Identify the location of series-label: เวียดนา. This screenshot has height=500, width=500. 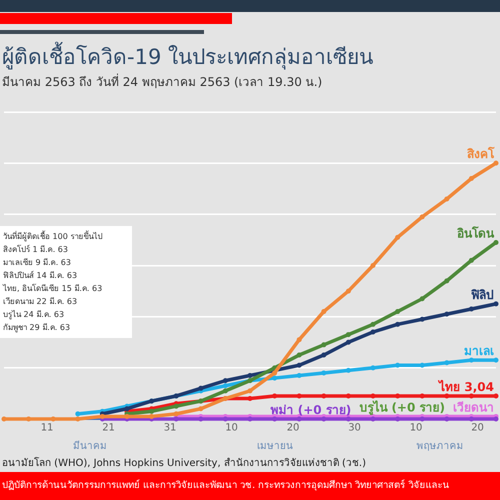
(473, 407).